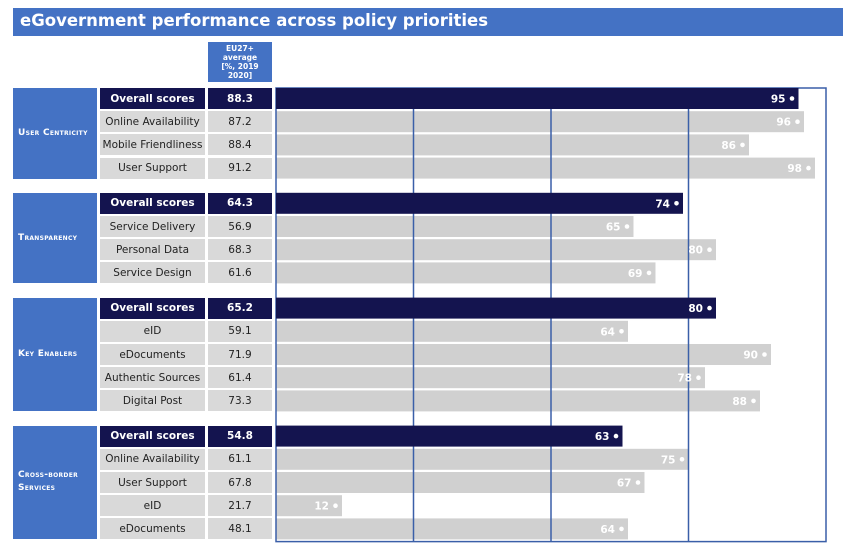  Describe the element at coordinates (635, 274) in the screenshot. I see `value-label: 69` at that location.